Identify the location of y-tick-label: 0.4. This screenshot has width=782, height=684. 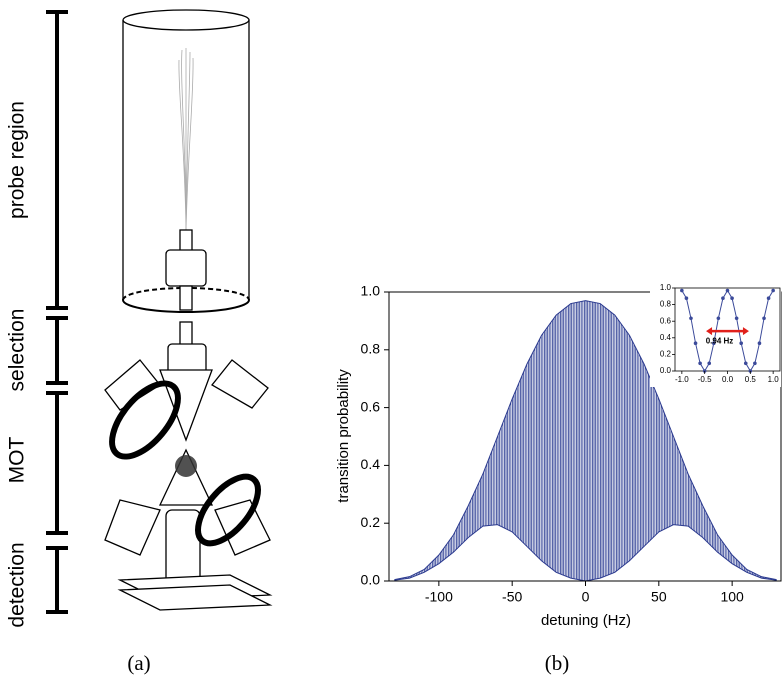
(371, 464).